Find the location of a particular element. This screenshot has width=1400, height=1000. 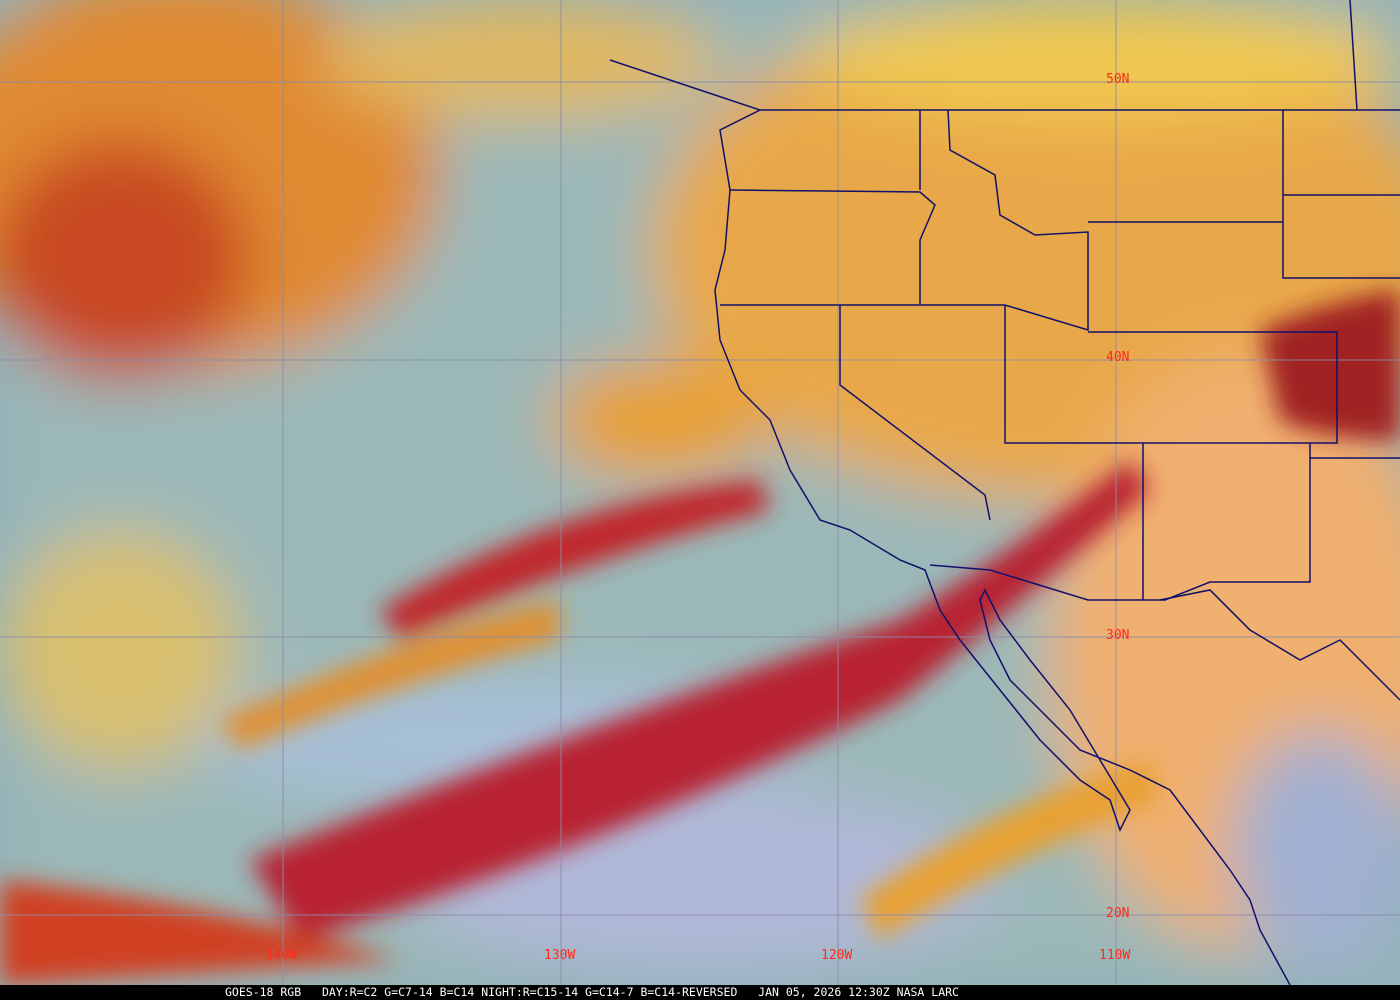

latitude-label-20n: 20N is located at coordinates (1118, 913).